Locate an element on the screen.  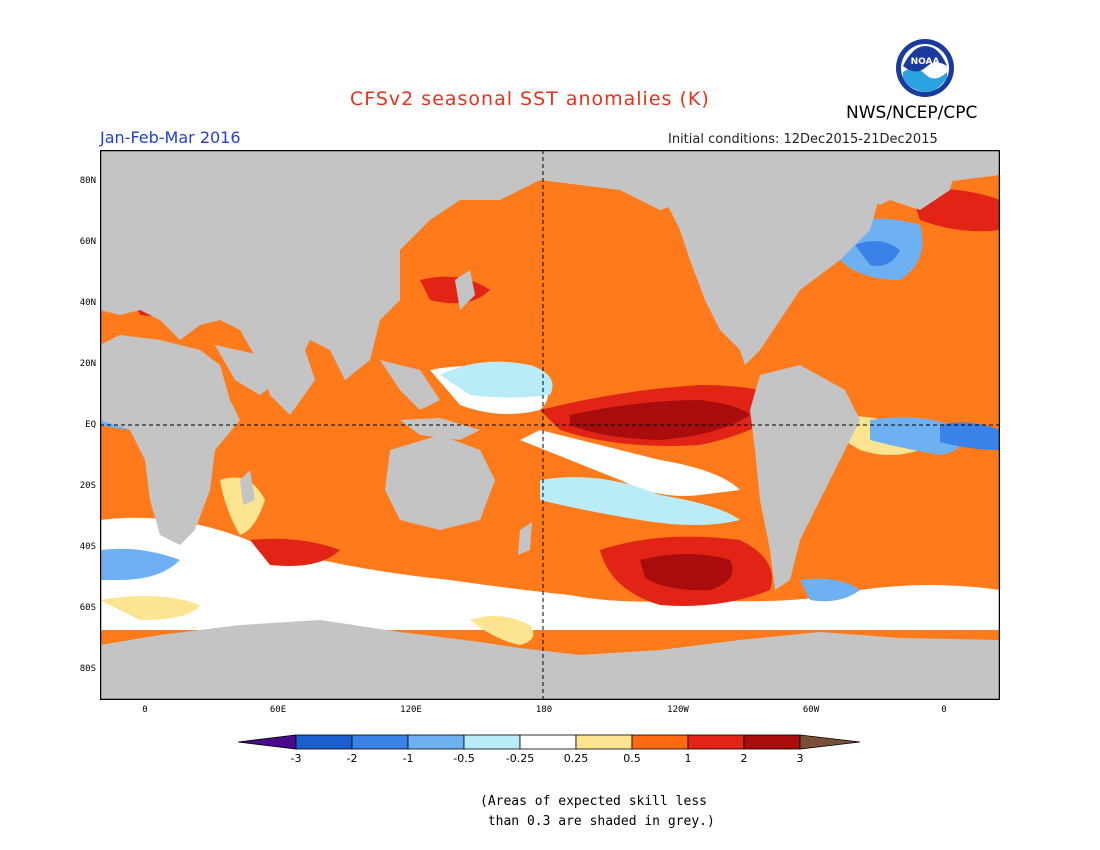
lat-label-20n: 20N is located at coordinates (87, 364).